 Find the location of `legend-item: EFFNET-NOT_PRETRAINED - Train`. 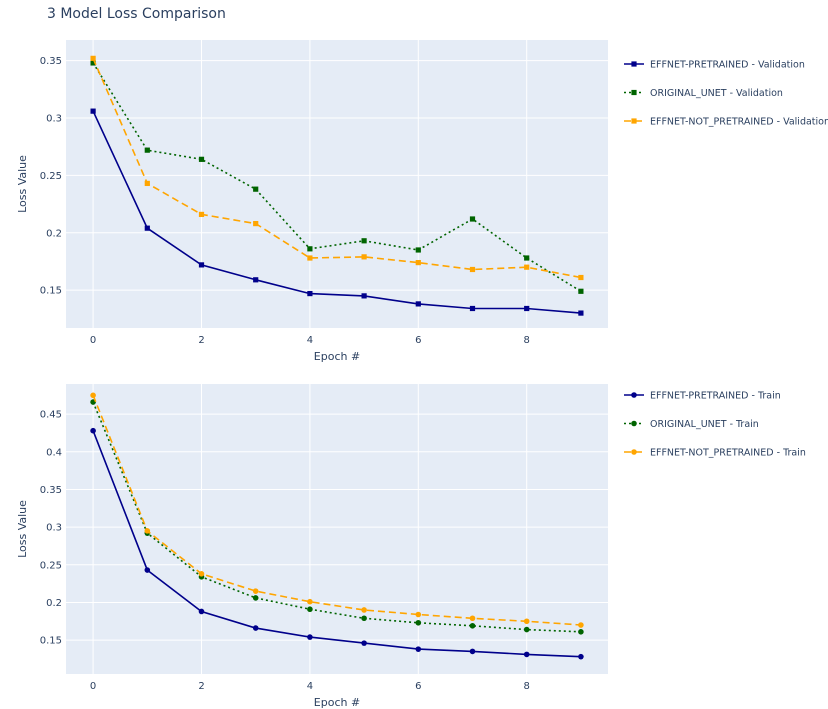

legend-item: EFFNET-NOT_PRETRAINED - Train is located at coordinates (715, 453).